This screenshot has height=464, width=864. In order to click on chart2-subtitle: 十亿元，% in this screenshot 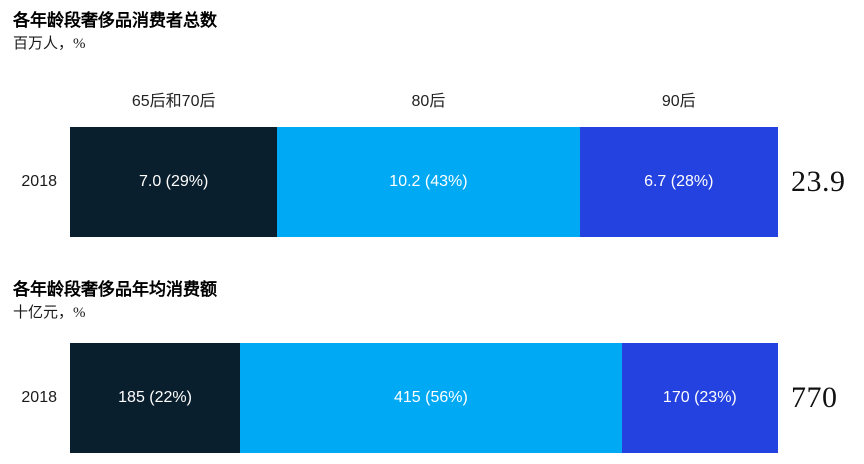, I will do `click(49, 313)`.